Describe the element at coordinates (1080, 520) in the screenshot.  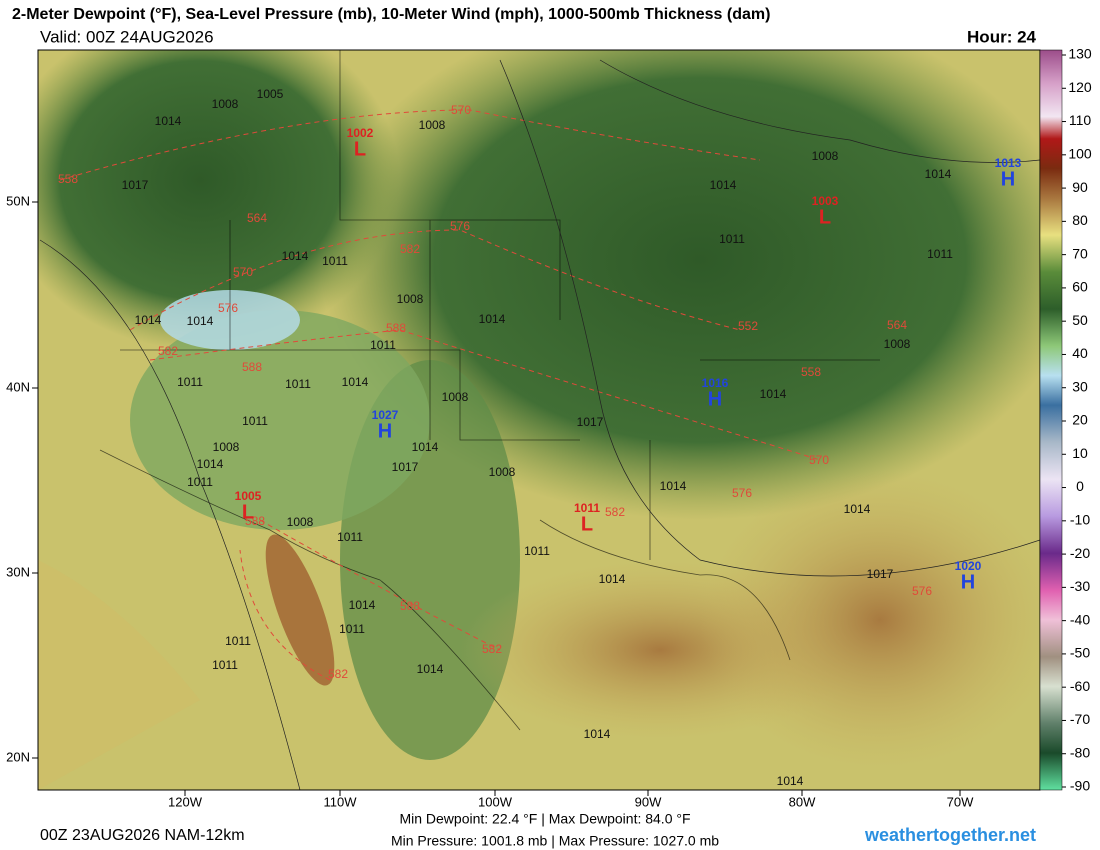
I see `colorbar-label: -10` at that location.